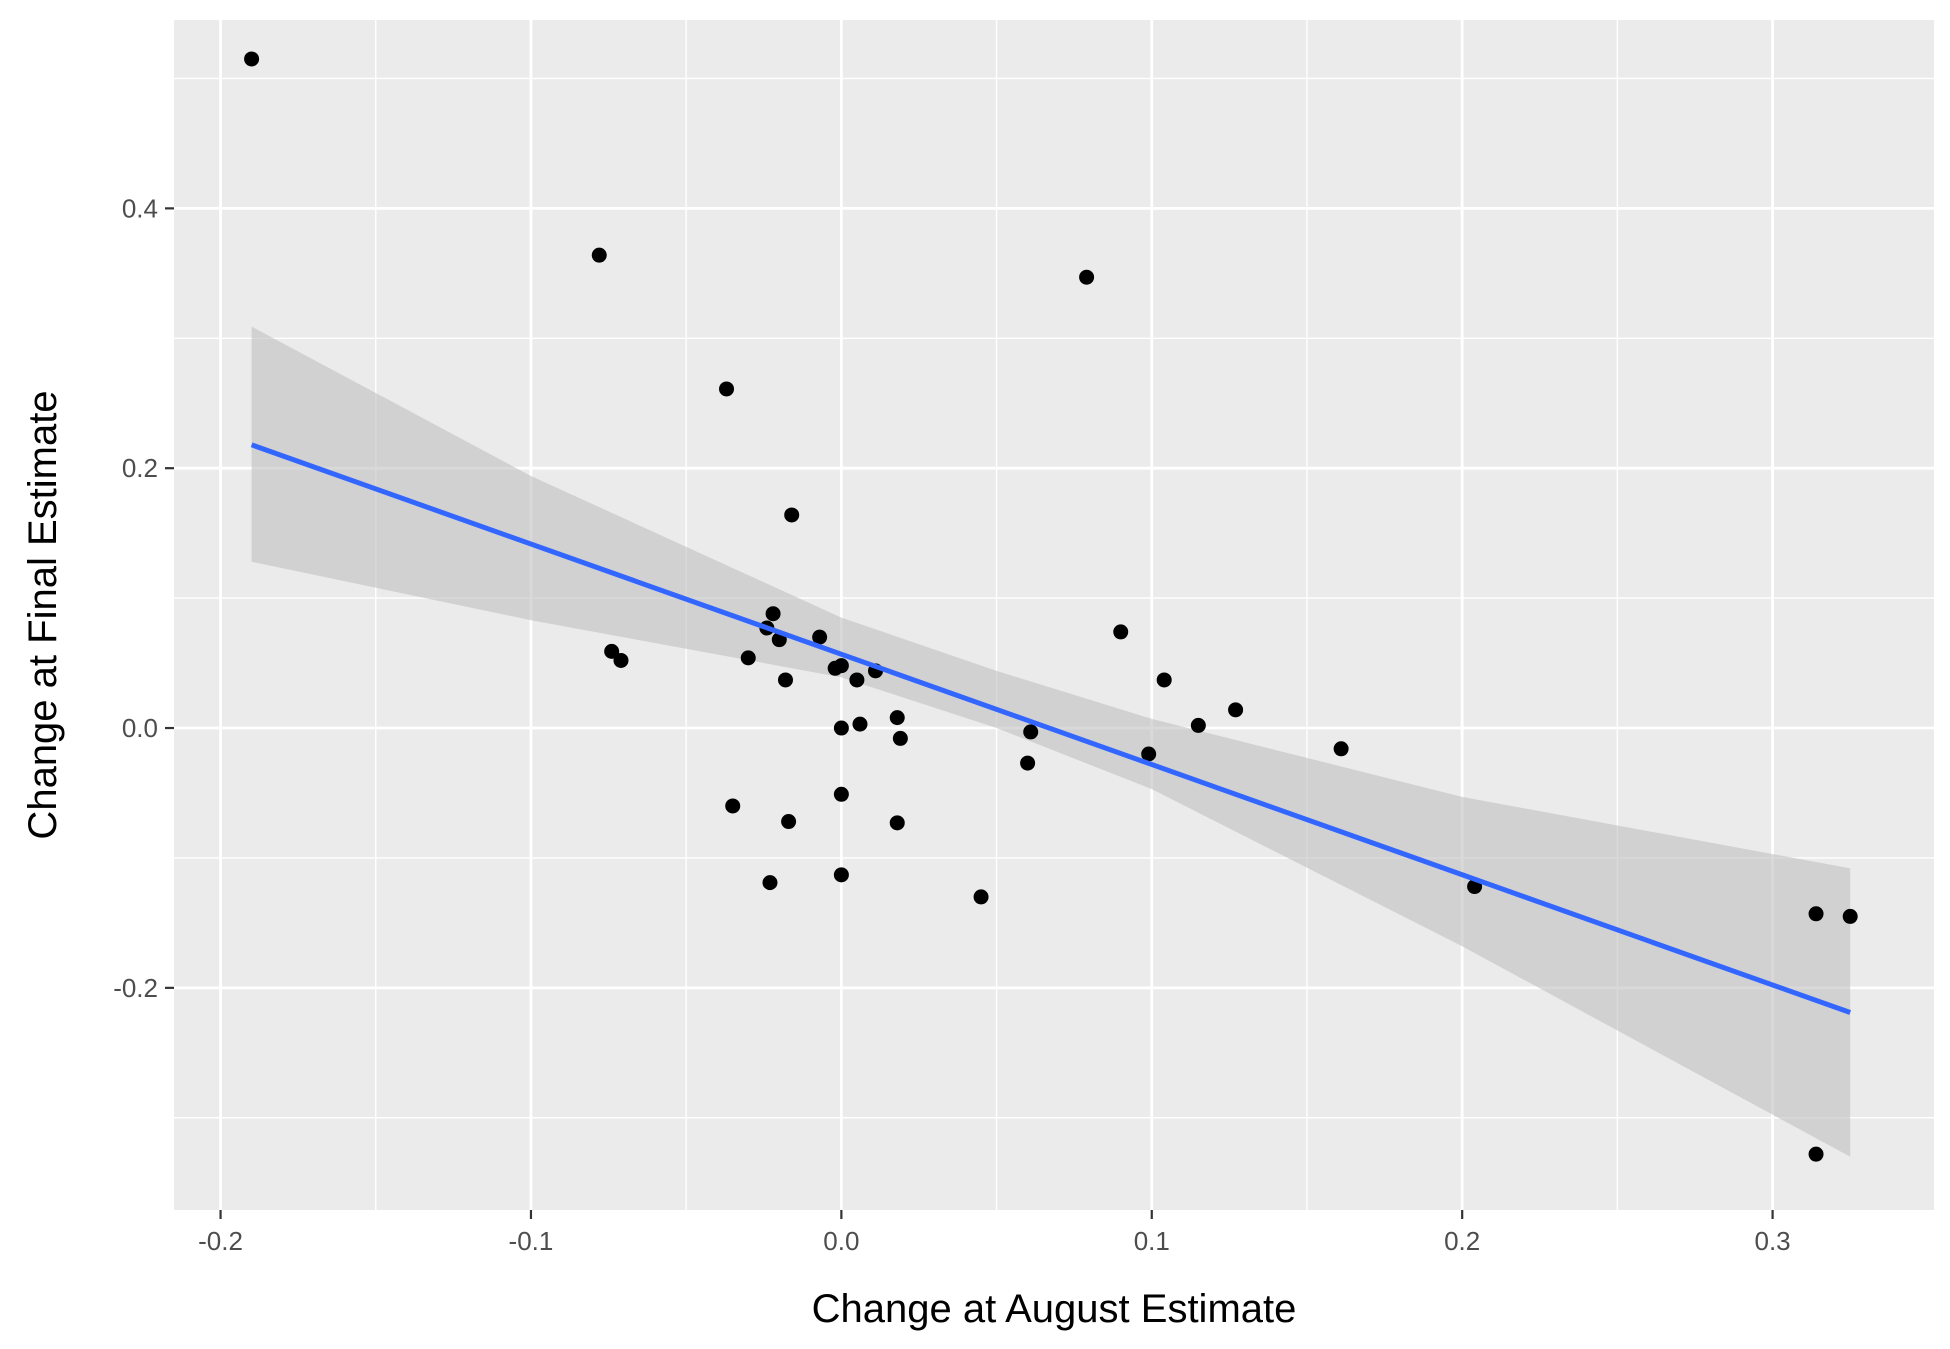 The image size is (1950, 1349). I want to click on y-tick-label: -0.2, so click(135, 988).